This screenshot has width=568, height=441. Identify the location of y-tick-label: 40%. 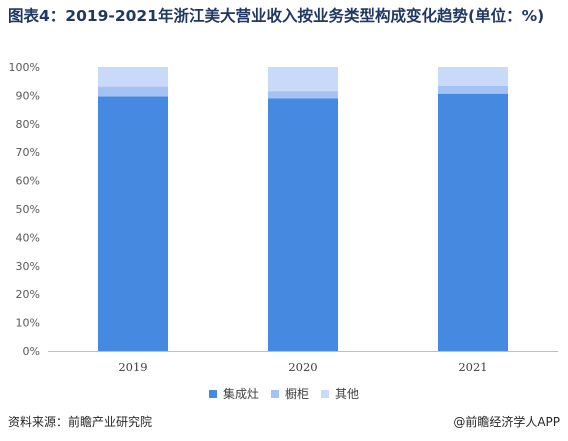
(28, 237).